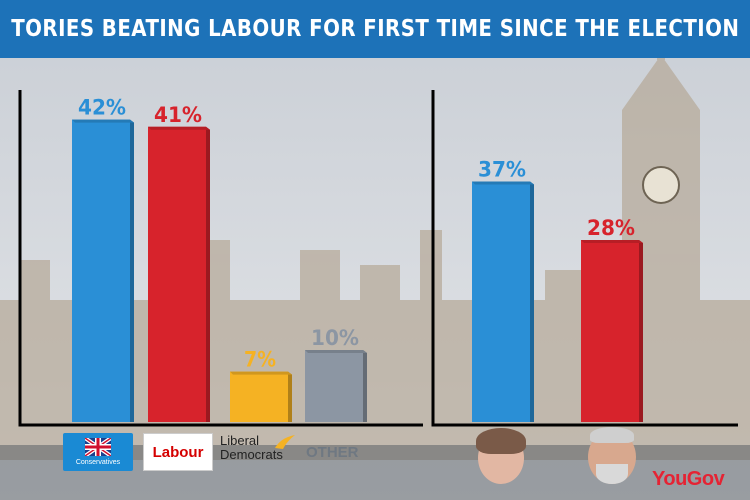  I want to click on libdem-line1: Liberal, so click(240, 440).